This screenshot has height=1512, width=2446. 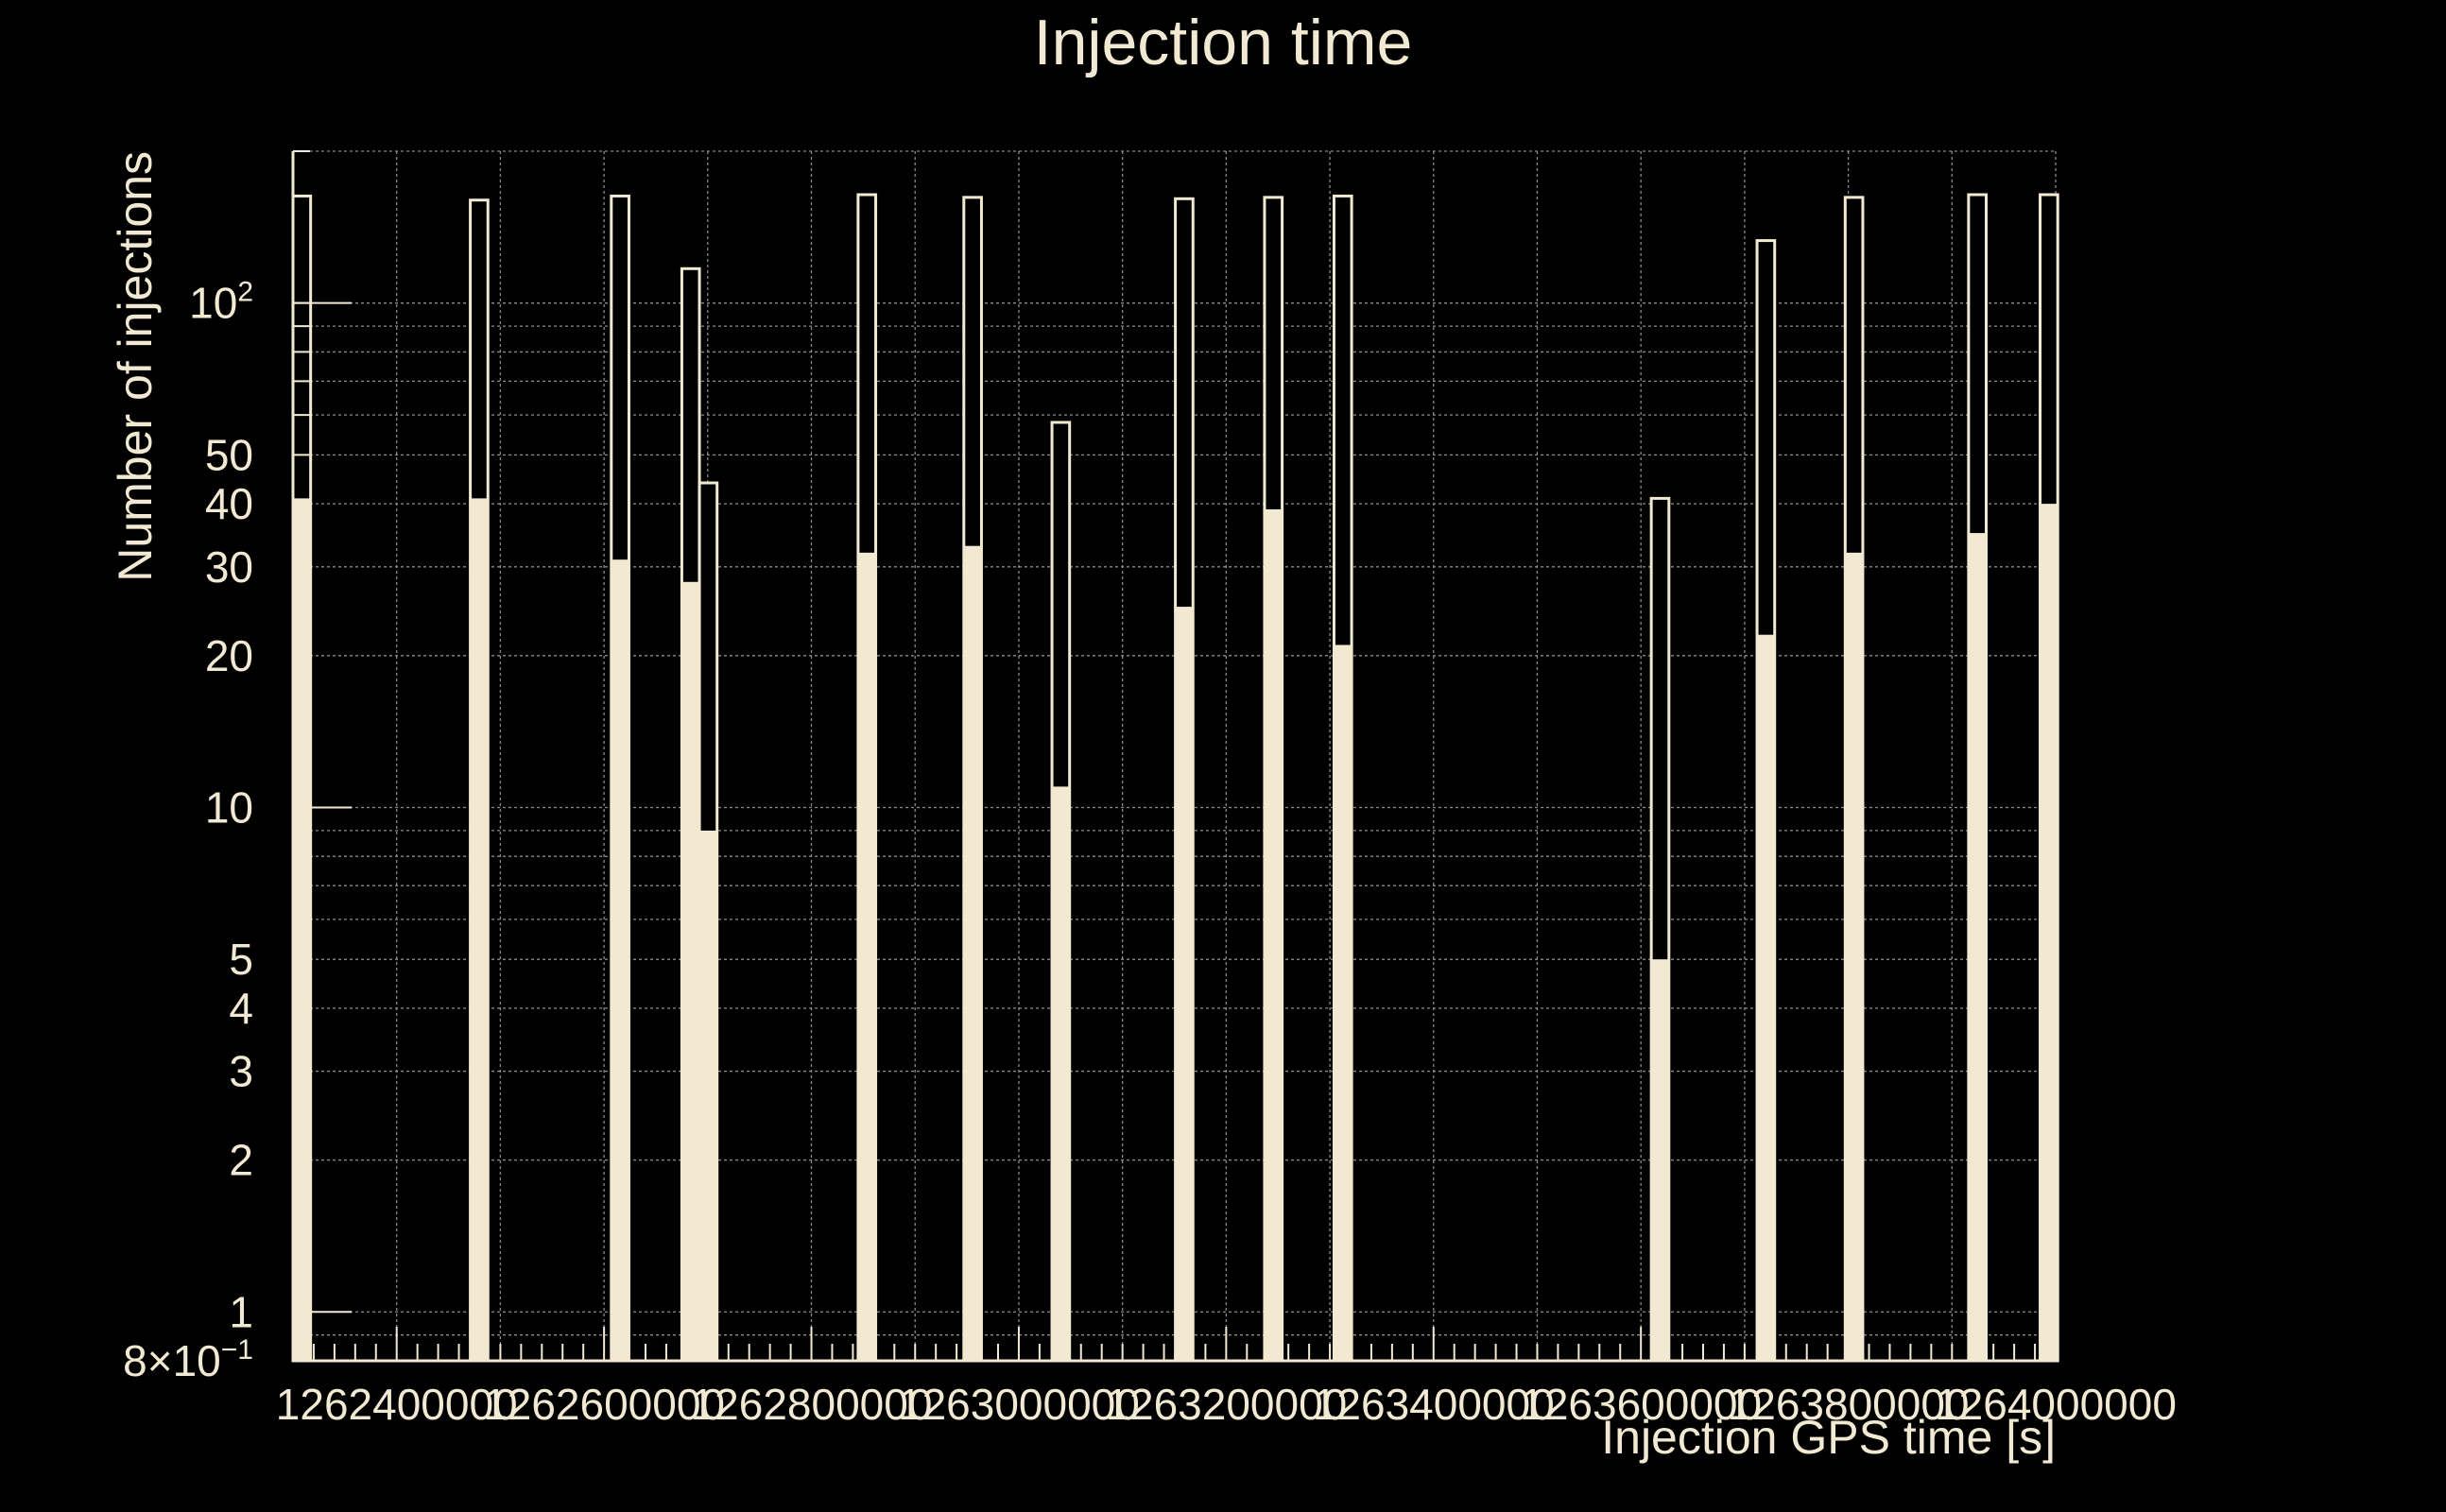 What do you see at coordinates (241, 1311) in the screenshot?
I see `y-tick-label: 1` at bounding box center [241, 1311].